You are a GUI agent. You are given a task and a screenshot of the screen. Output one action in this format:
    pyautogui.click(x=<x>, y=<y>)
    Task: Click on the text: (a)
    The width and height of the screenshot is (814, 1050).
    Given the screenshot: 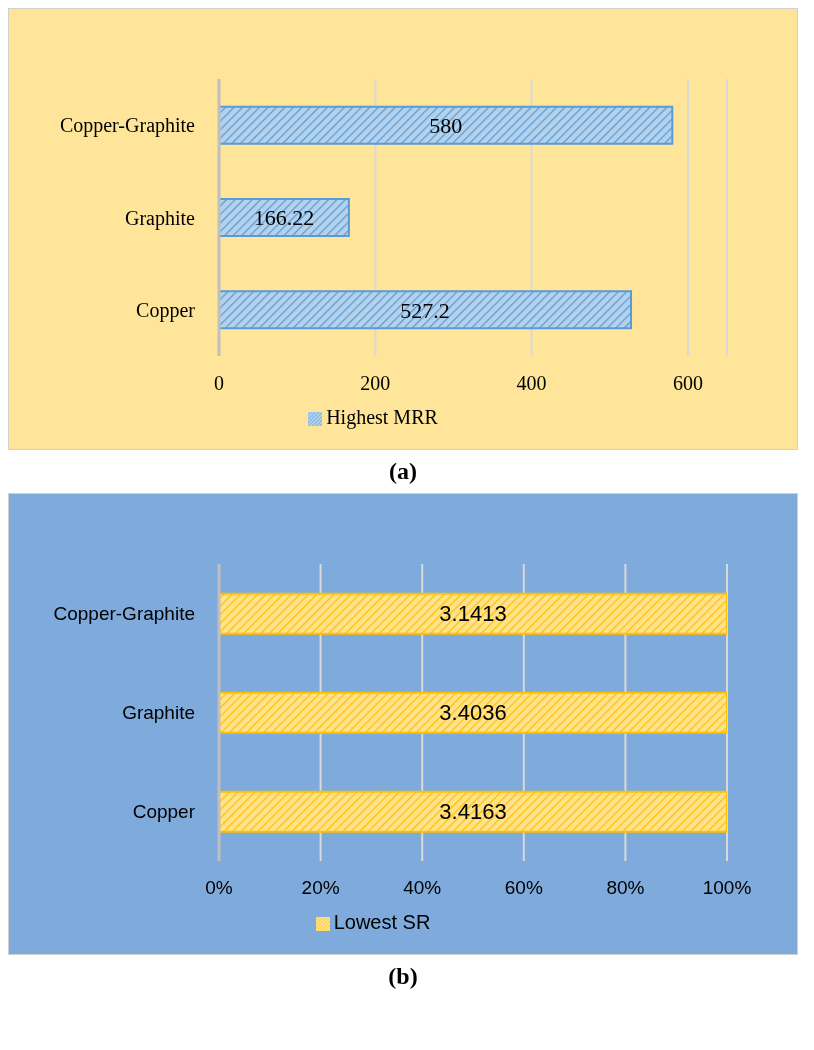 What is the action you would take?
    pyautogui.click(x=403, y=471)
    